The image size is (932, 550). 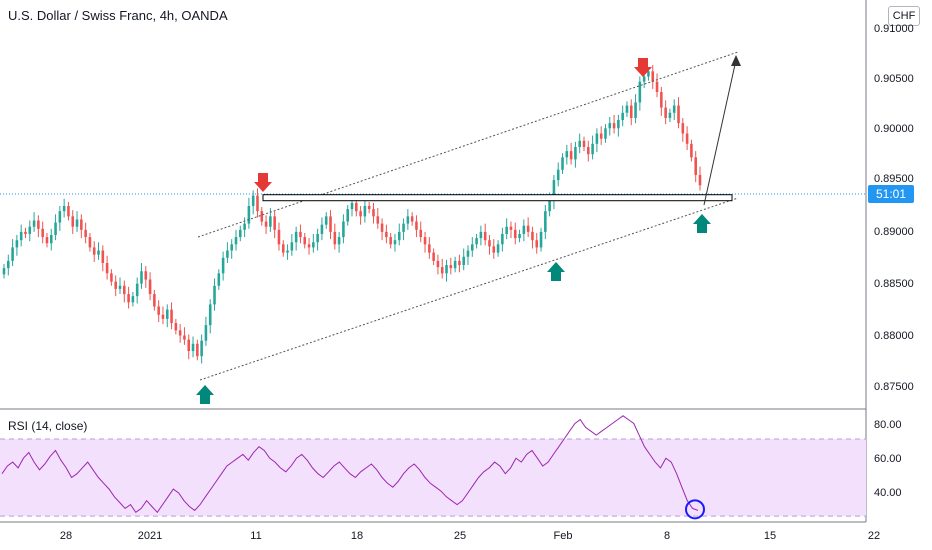 What do you see at coordinates (48, 426) in the screenshot?
I see `rsi-title: RSI (14, close)` at bounding box center [48, 426].